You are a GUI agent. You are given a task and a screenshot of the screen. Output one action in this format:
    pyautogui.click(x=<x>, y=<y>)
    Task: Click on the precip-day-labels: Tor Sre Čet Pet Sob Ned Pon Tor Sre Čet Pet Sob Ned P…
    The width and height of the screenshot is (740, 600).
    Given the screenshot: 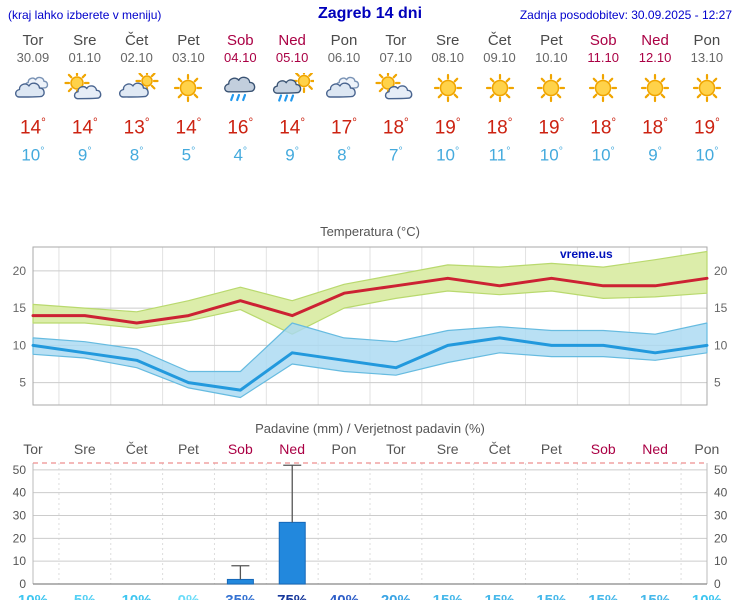 What is the action you would take?
    pyautogui.click(x=370, y=449)
    